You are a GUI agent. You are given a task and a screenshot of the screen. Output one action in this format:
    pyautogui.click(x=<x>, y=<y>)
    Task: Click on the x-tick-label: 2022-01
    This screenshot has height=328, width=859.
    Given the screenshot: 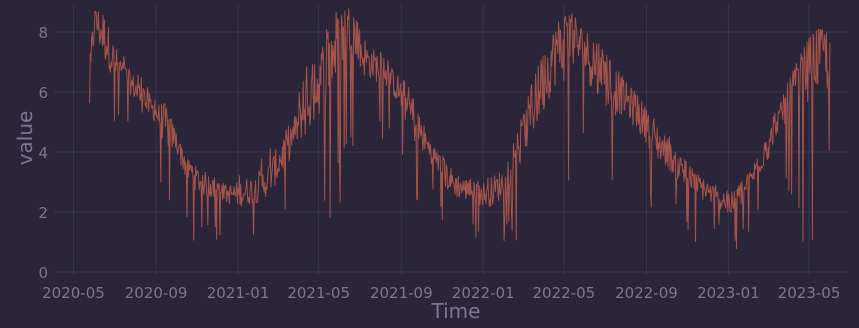 What is the action you would take?
    pyautogui.click(x=483, y=293)
    